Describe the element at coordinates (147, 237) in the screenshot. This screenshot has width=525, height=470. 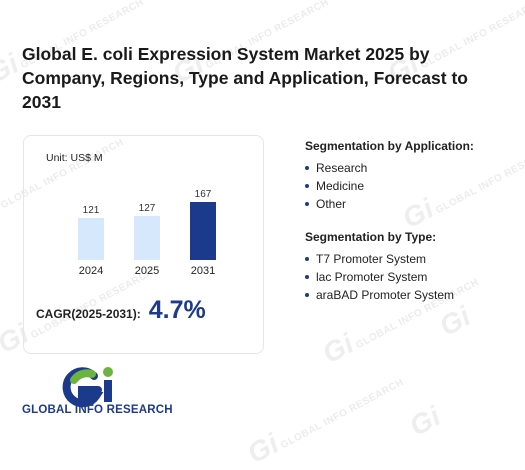
I see `bar-2025` at that location.